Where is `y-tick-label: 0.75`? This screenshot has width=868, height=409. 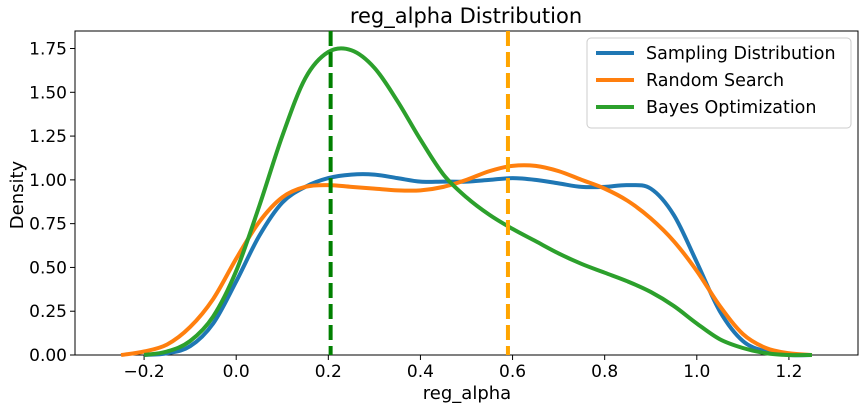 y-tick-label: 0.75 is located at coordinates (48, 225).